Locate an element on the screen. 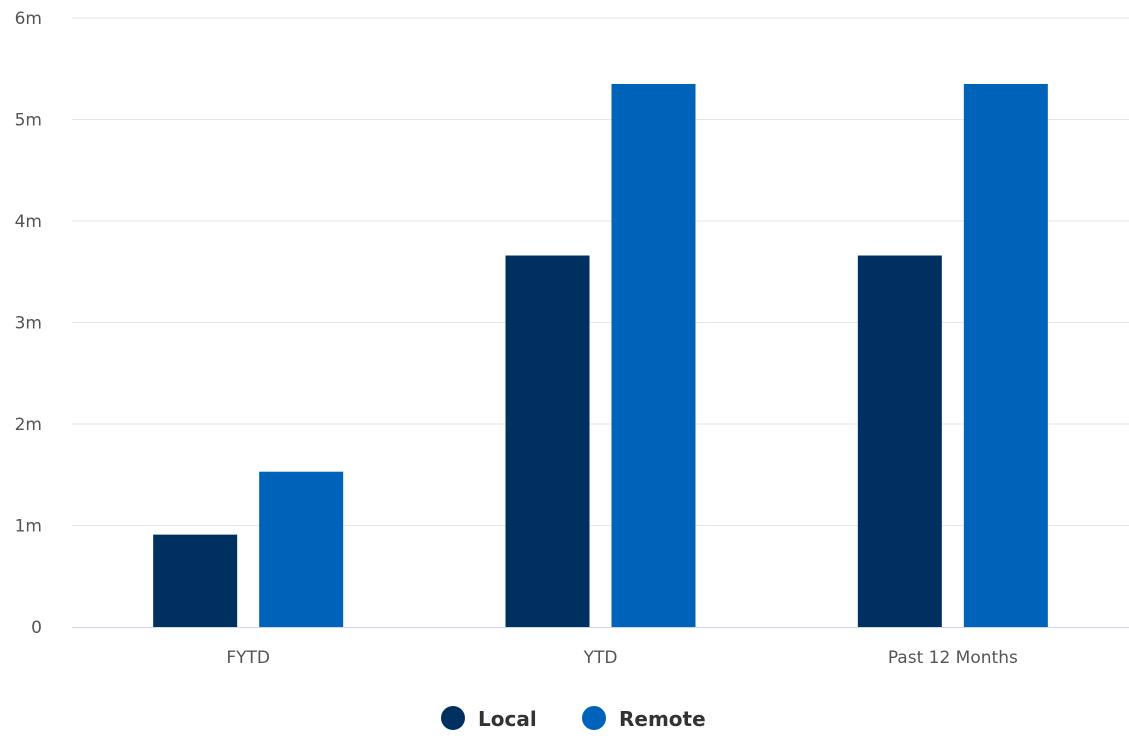  bar-remote-ytd is located at coordinates (653, 355).